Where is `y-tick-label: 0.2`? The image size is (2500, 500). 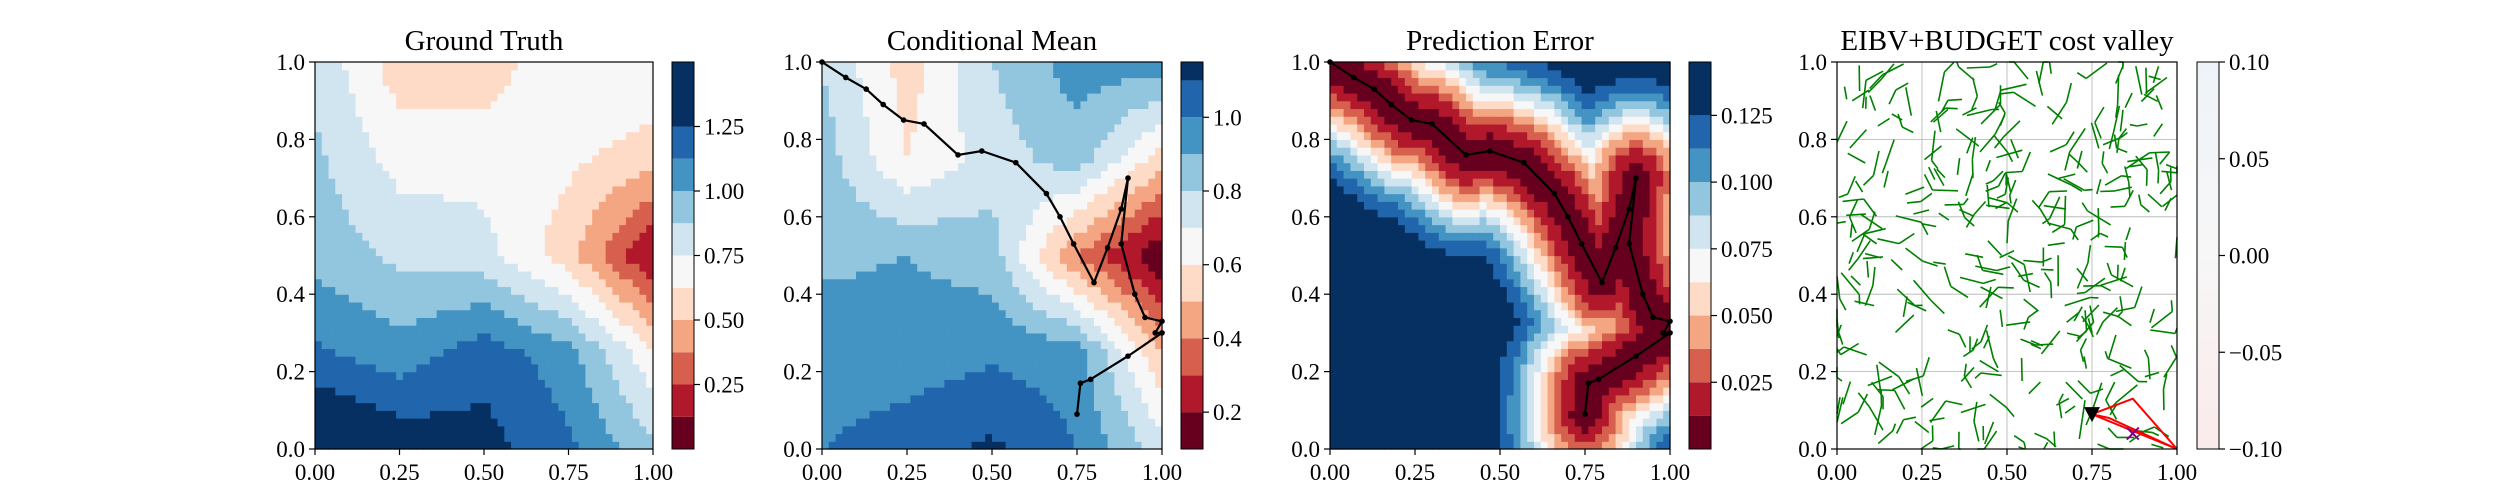
y-tick-label: 0.2 is located at coordinates (290, 372).